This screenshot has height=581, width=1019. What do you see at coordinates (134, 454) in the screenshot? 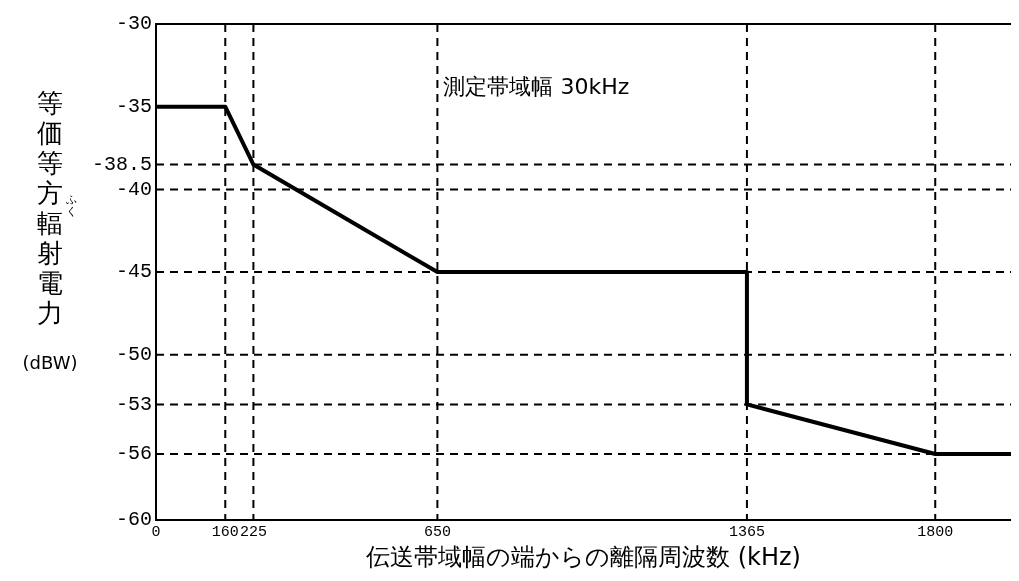
I see `y-tick-label: -56` at bounding box center [134, 454].